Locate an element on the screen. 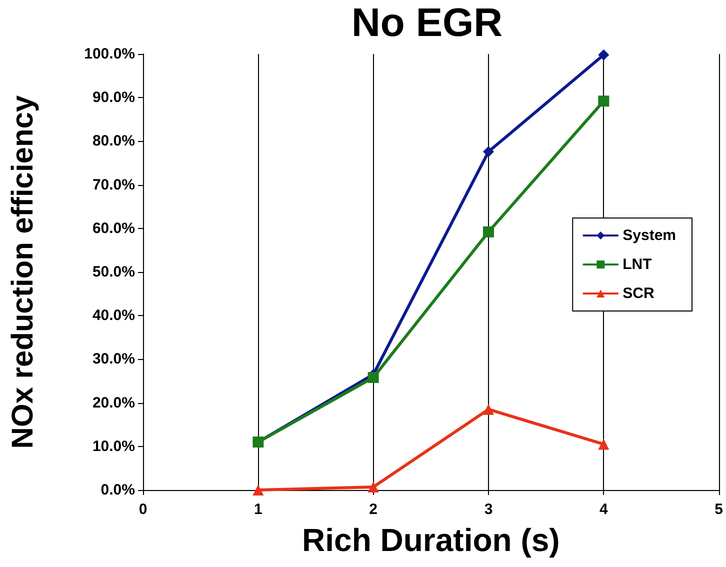  y-tick-label: 90.0% is located at coordinates (113, 97).